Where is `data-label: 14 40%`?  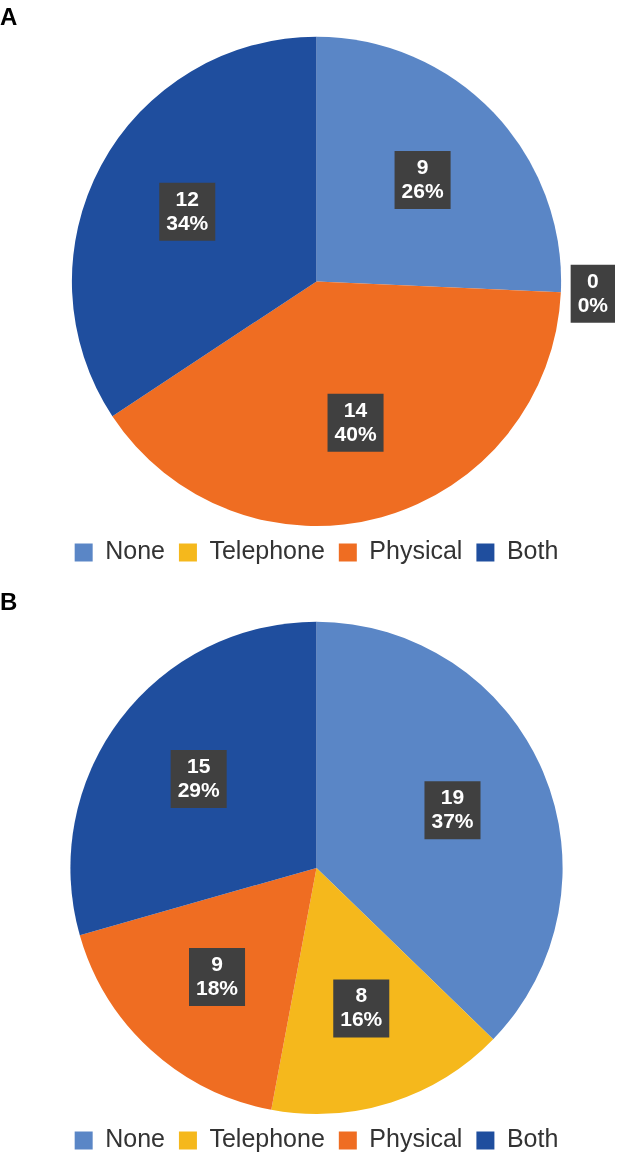 data-label: 14 40% is located at coordinates (355, 421).